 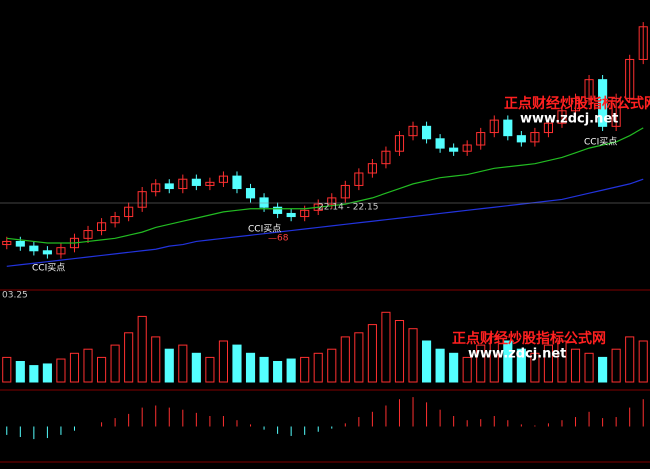 What do you see at coordinates (348, 208) in the screenshot?
I see `level-label: 22.14 - 22.15` at bounding box center [348, 208].